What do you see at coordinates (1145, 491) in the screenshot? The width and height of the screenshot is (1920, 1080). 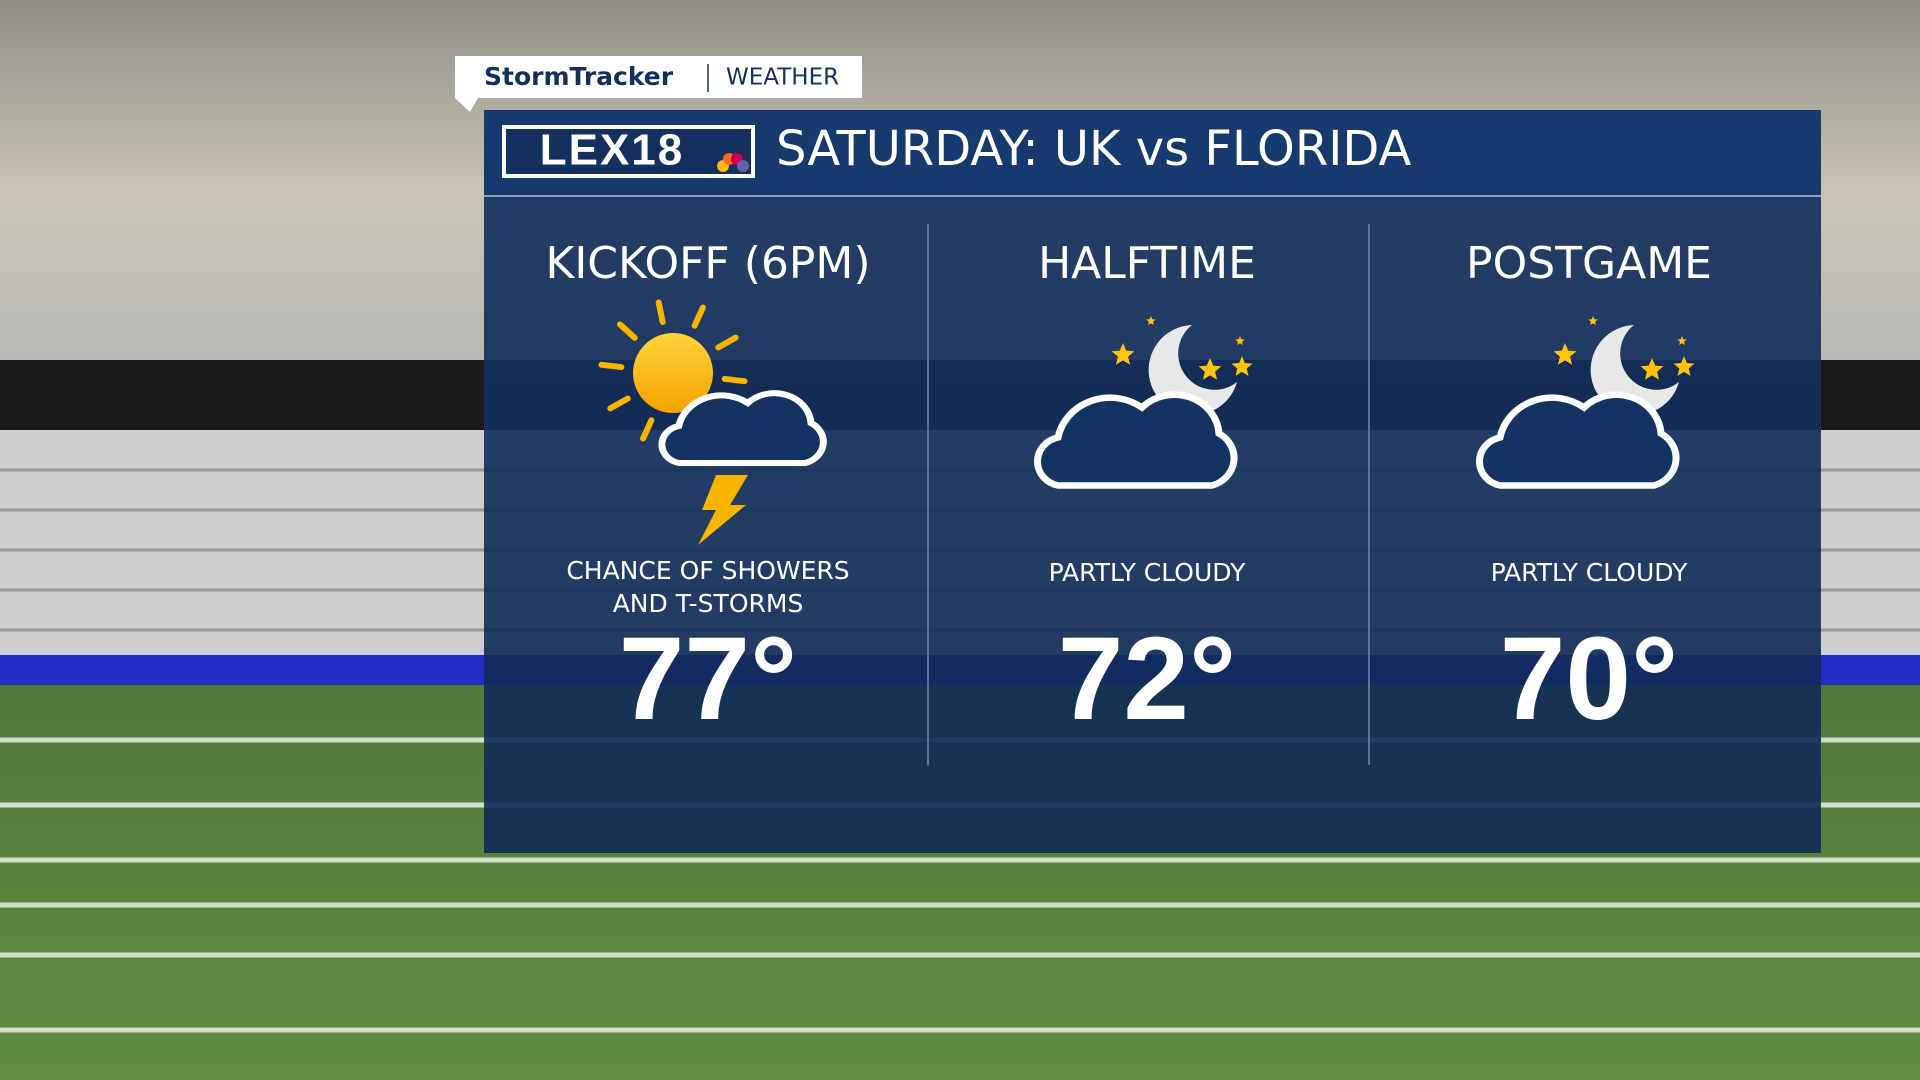 I see `forecast-column: HALFTIME PARTLY CLOUDY 72°` at bounding box center [1145, 491].